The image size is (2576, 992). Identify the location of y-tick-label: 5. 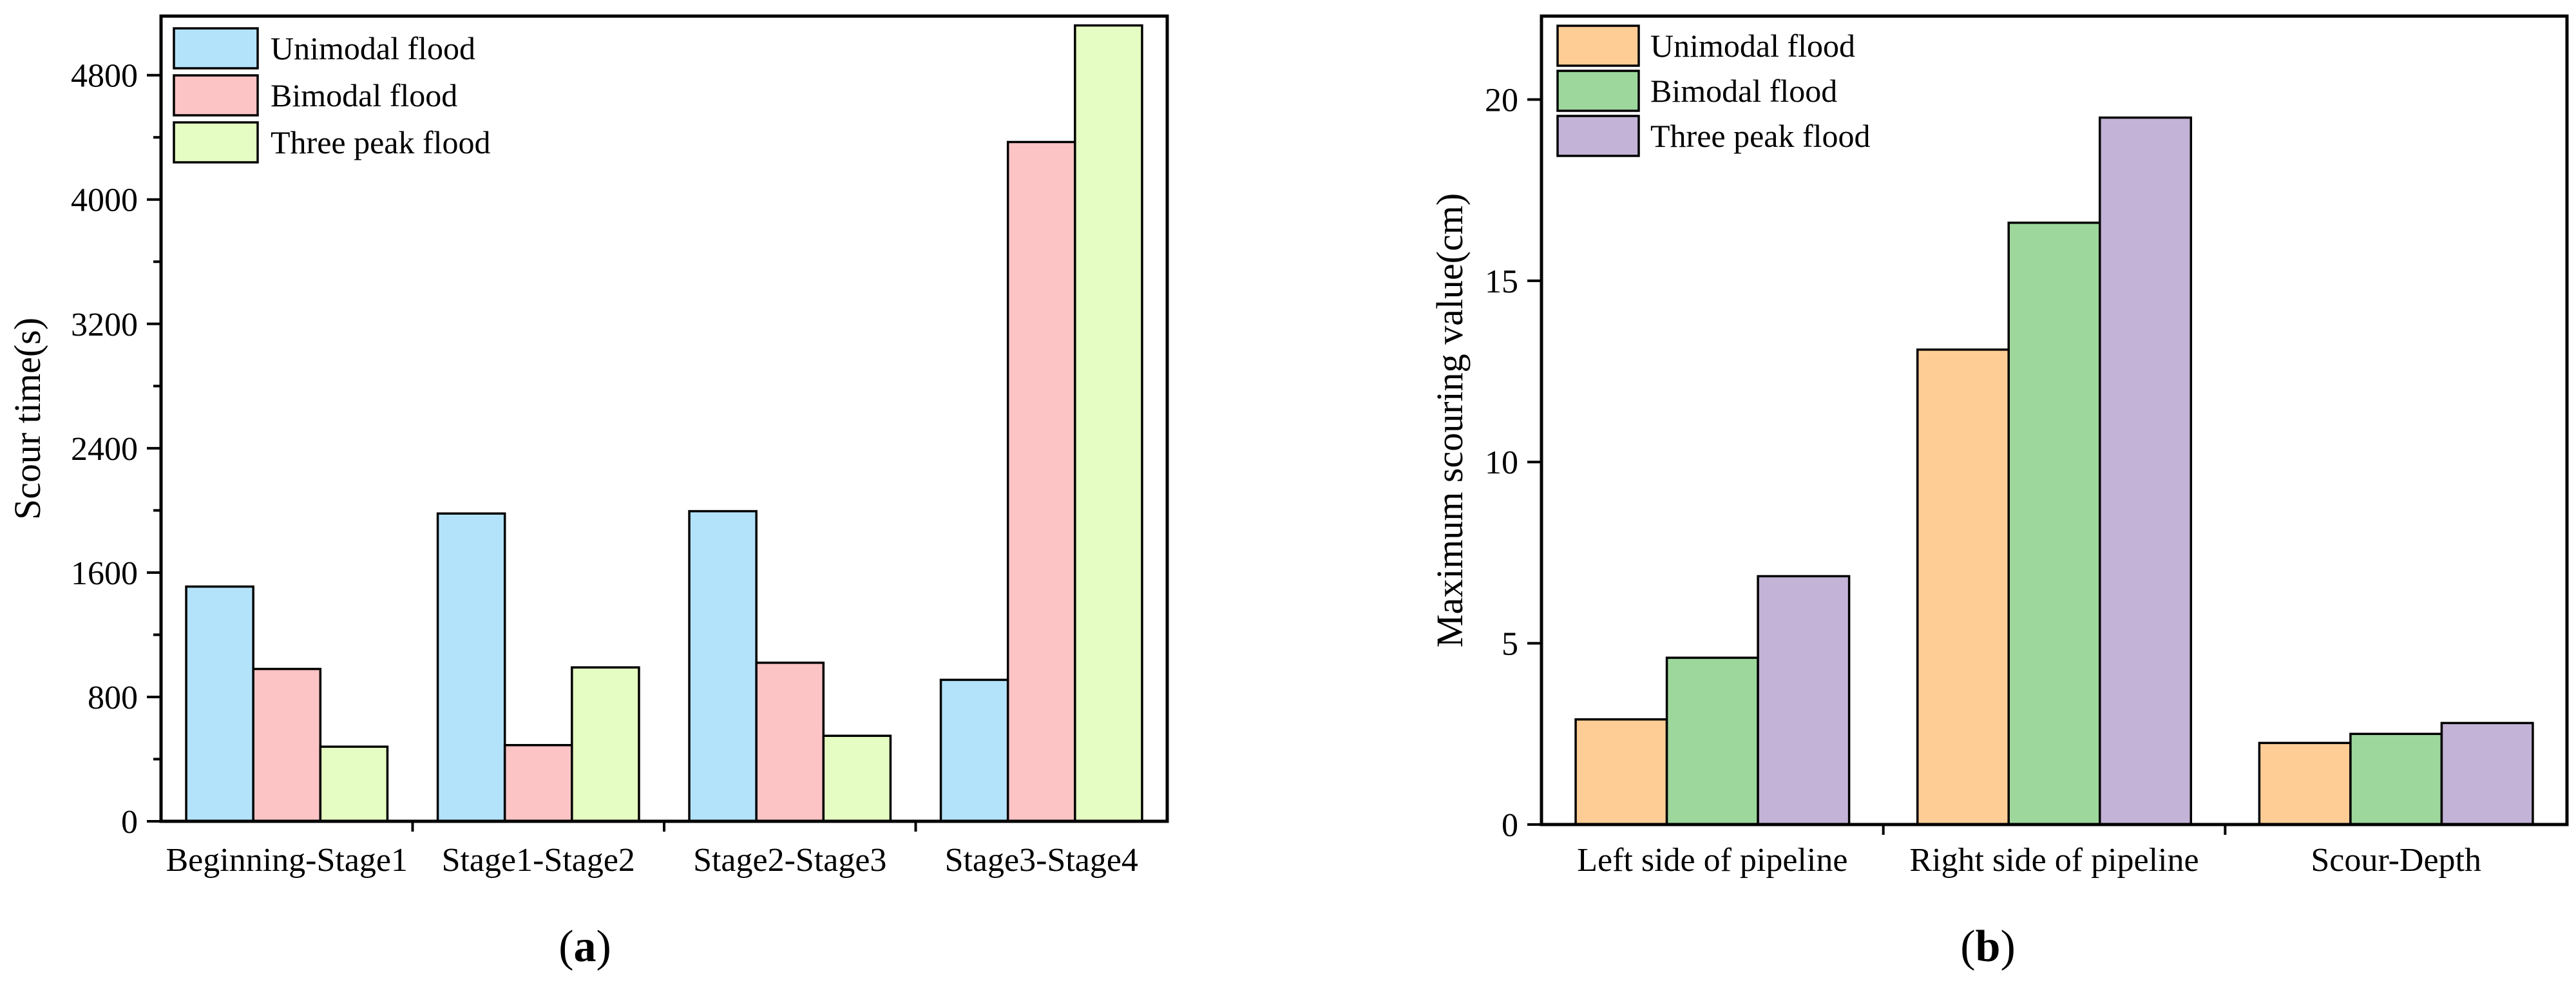
(1510, 644).